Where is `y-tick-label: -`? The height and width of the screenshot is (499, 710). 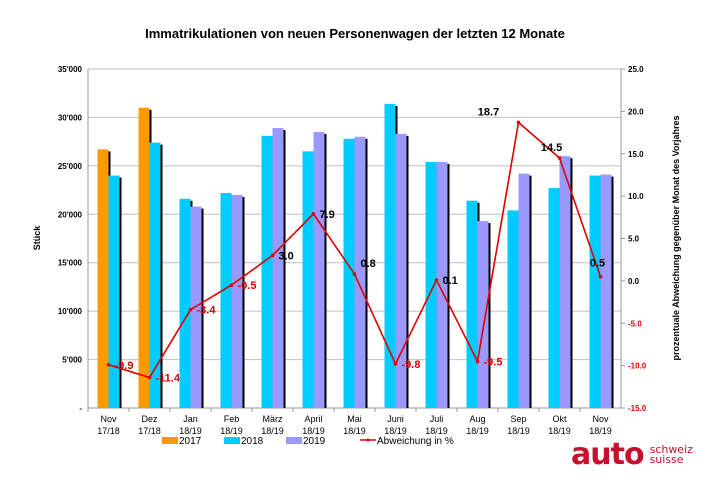 y-tick-label: - is located at coordinates (80, 408).